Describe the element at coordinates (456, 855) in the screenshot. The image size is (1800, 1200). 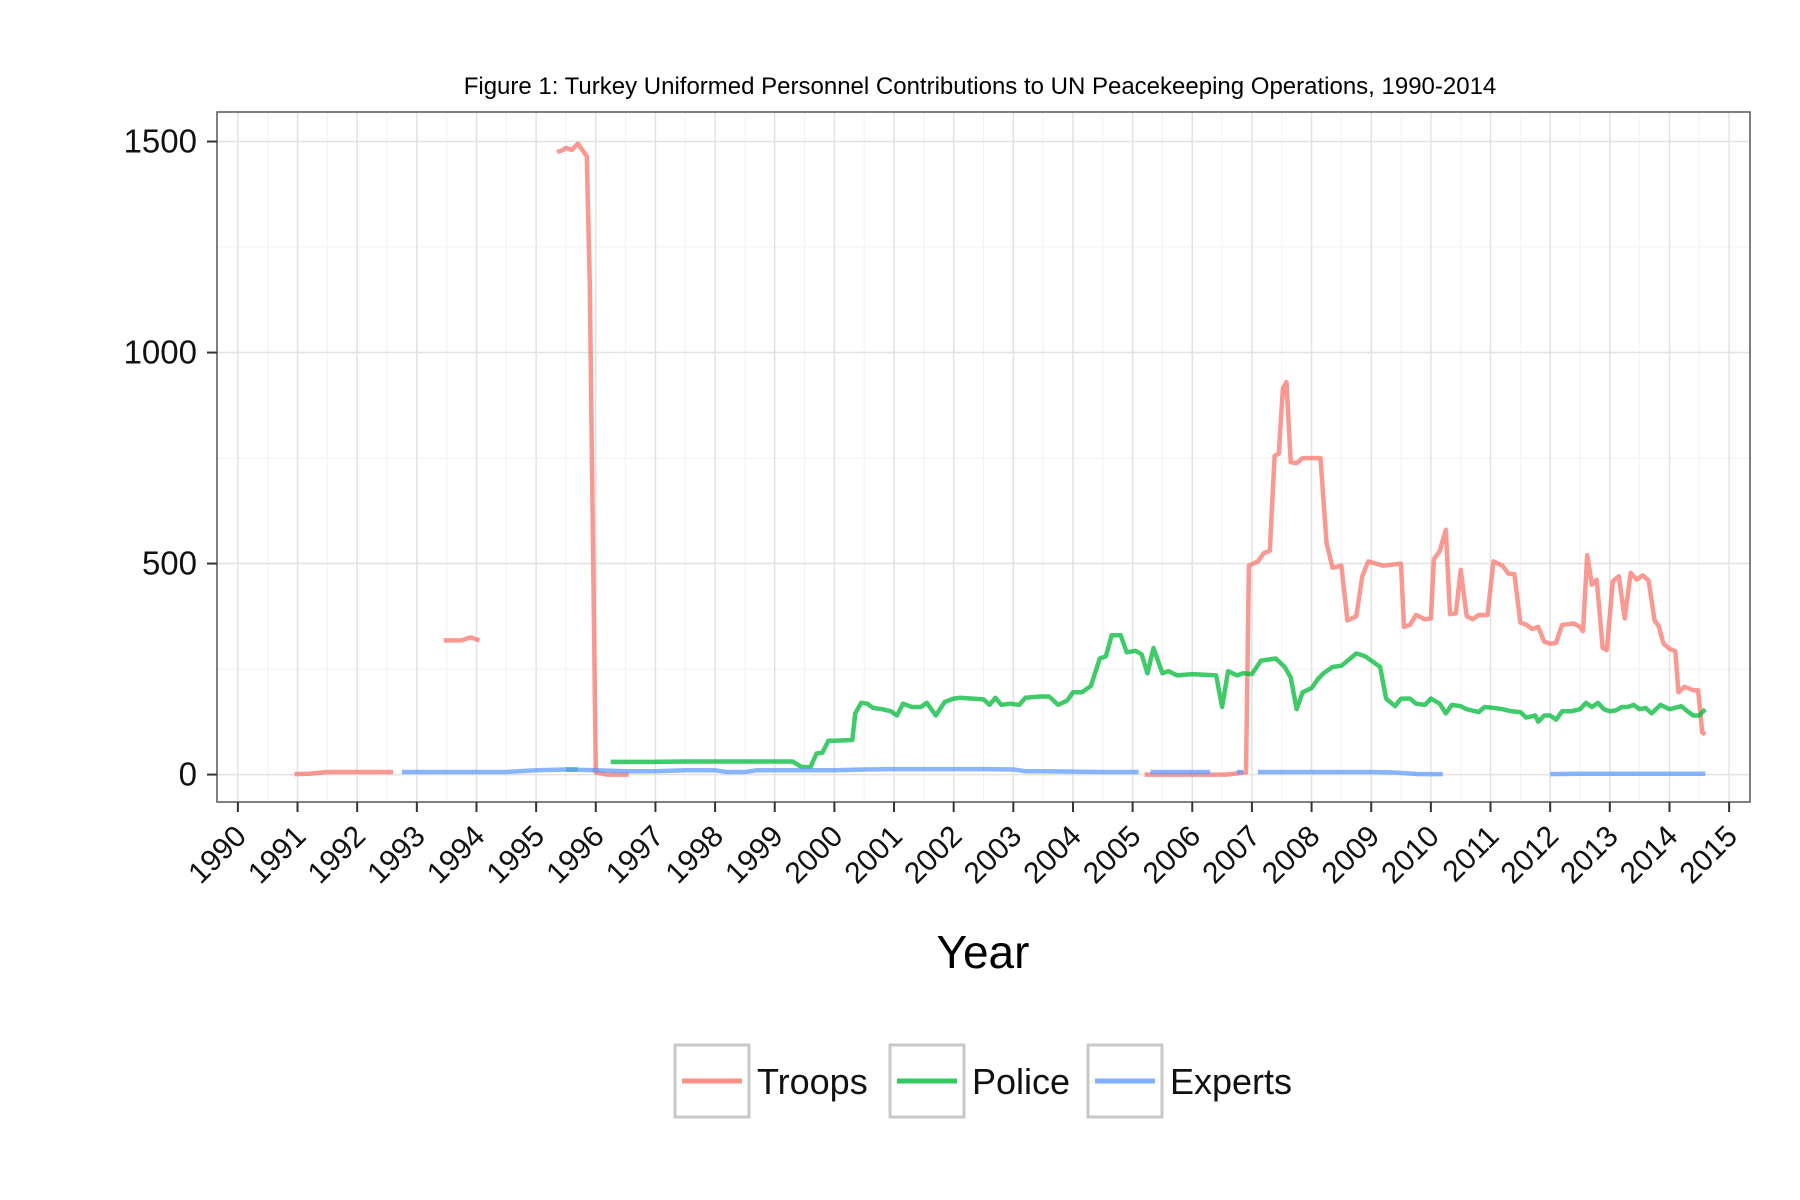
I see `x-tick-label: 1994` at that location.